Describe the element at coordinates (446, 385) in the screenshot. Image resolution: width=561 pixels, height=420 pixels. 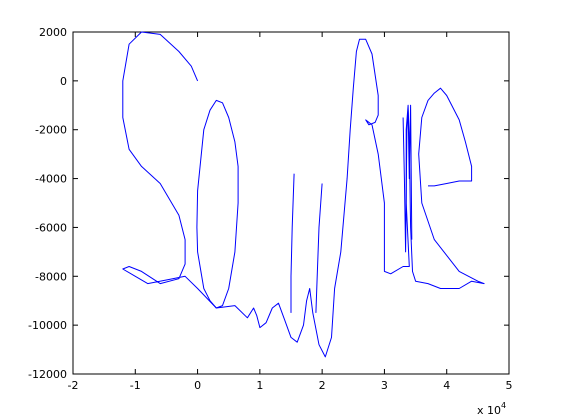
I see `x-tick-label: 4` at that location.